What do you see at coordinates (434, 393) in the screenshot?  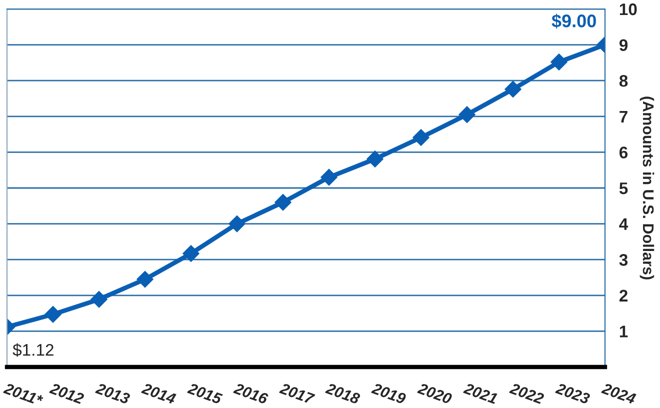 I see `x-tick-label: 2020` at bounding box center [434, 393].